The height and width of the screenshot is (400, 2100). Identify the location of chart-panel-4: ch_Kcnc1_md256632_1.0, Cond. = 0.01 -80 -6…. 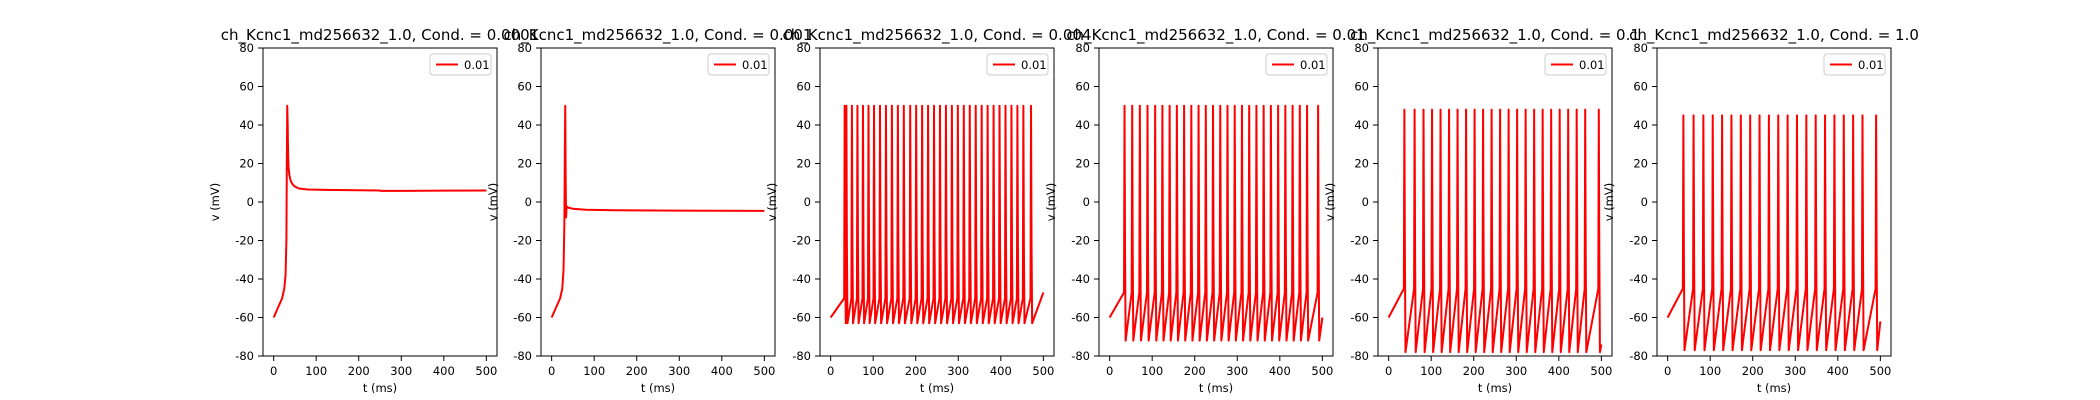
(1205, 210).